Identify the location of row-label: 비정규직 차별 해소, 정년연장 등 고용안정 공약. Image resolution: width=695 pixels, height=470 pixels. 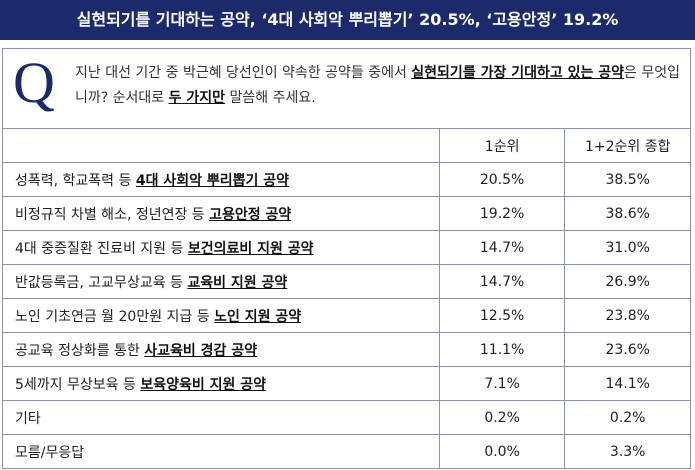
(221, 213).